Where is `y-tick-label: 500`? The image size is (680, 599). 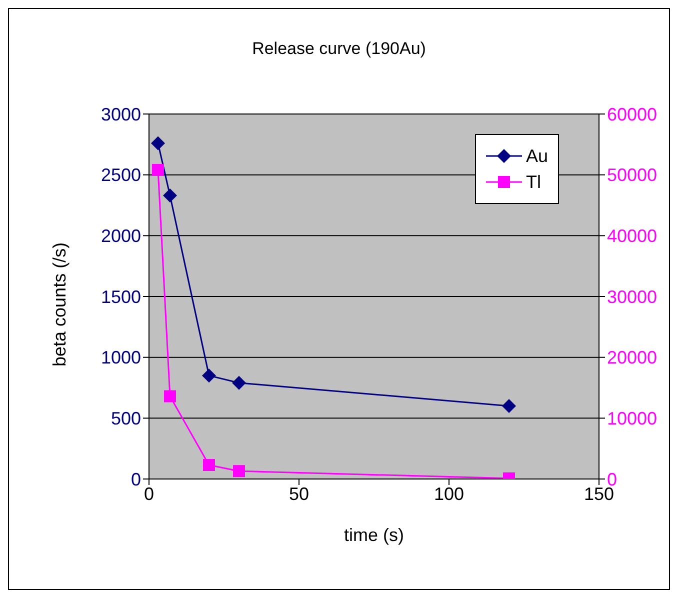 y-tick-label: 500 is located at coordinates (125, 418).